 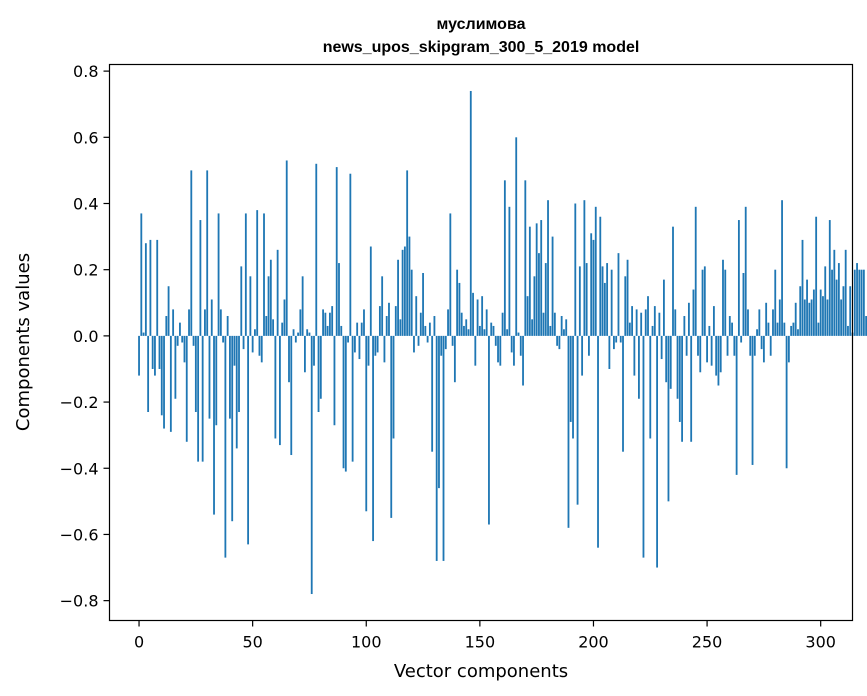 What do you see at coordinates (139, 642) in the screenshot?
I see `x-tick-label: 0` at bounding box center [139, 642].